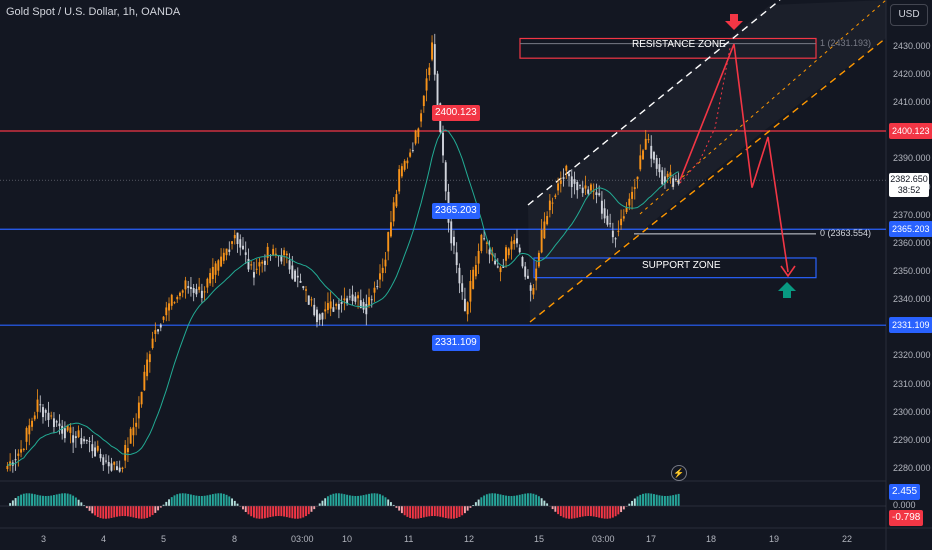  I want to click on price-tick: 2370.000, so click(912, 214).